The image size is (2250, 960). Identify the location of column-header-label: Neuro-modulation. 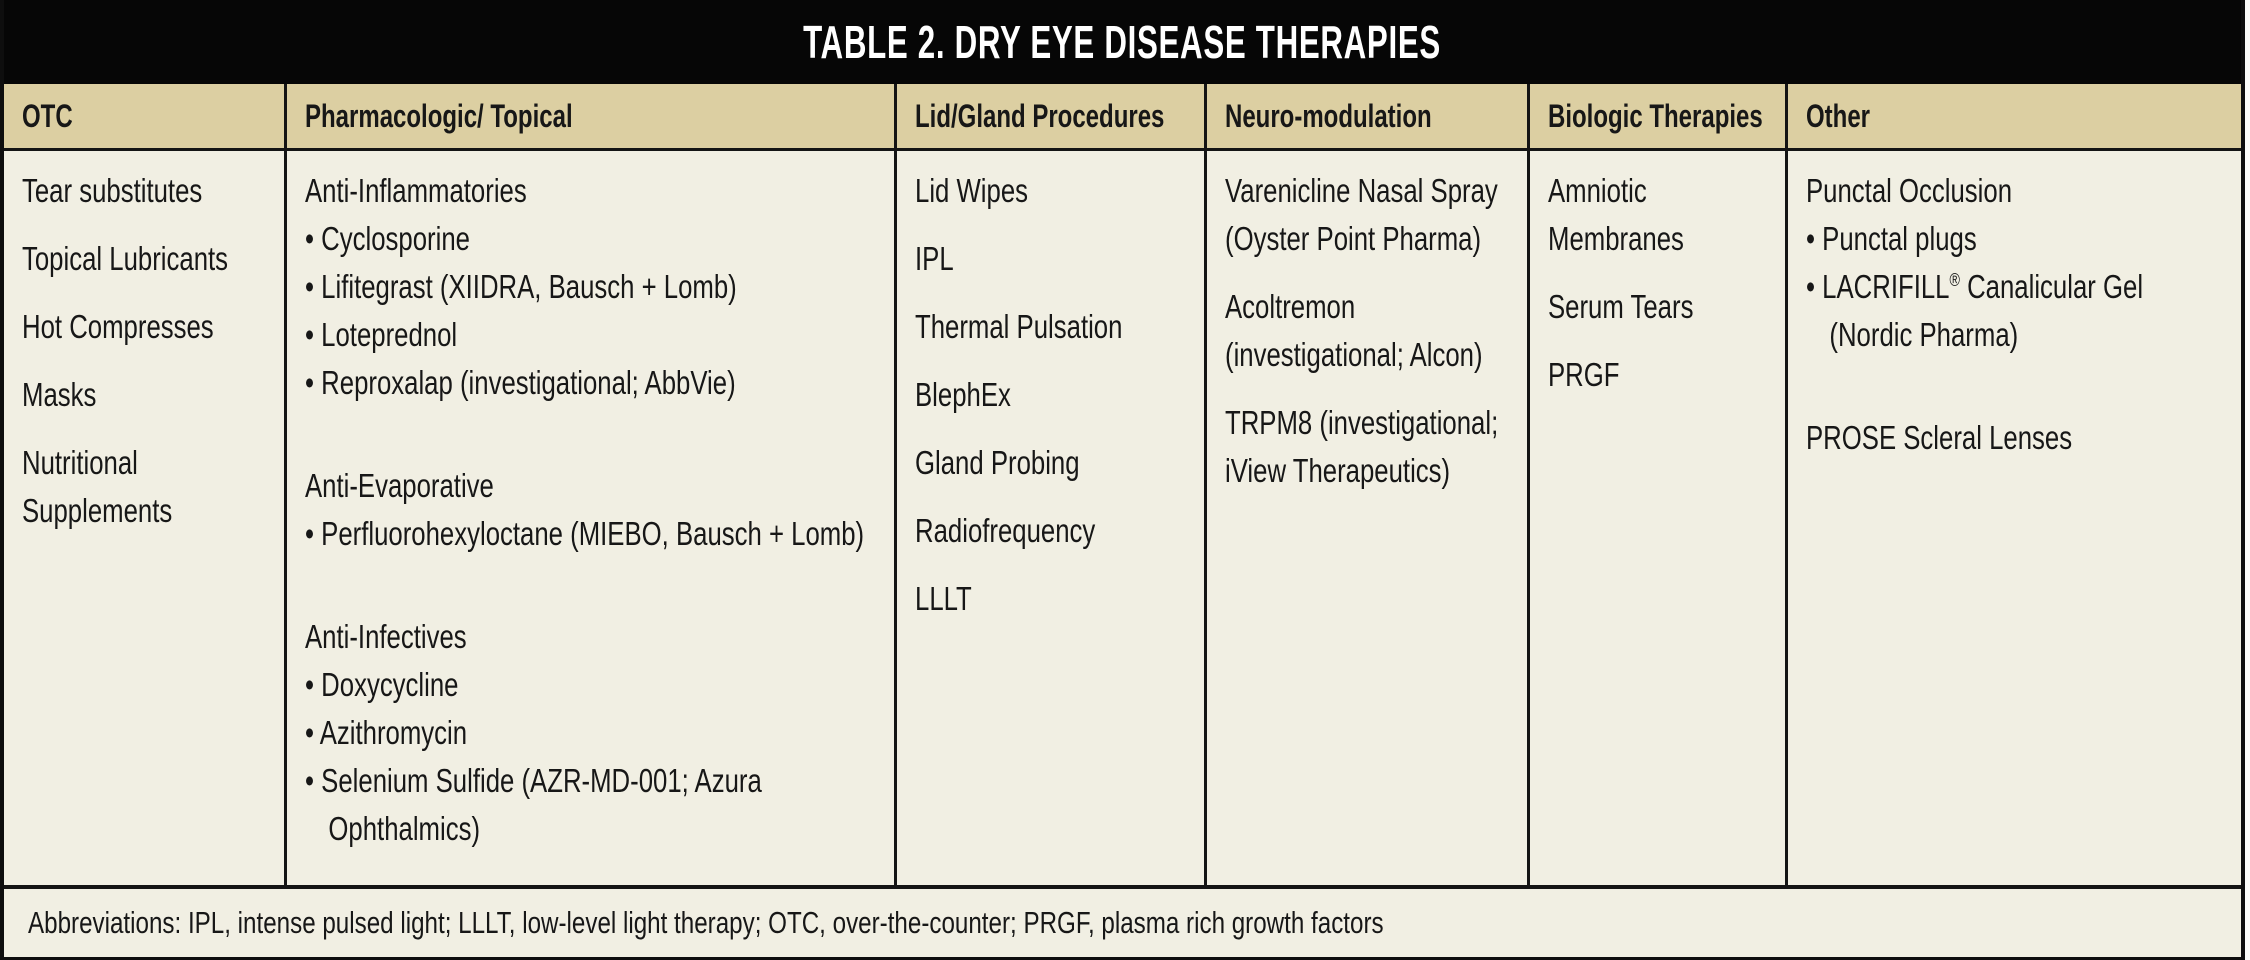
(1328, 115).